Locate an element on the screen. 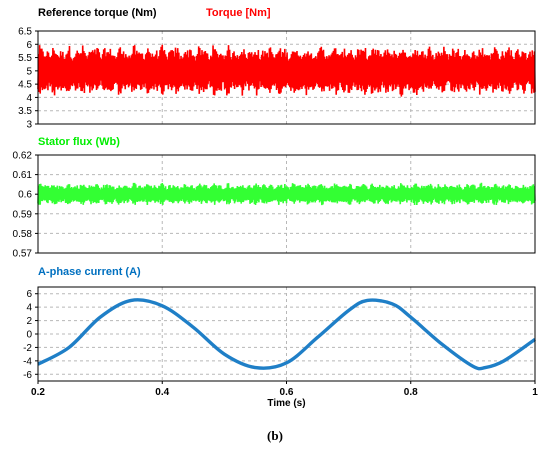 Image resolution: width=550 pixels, height=454 pixels. y-tick-label: 0.6 is located at coordinates (25, 195).